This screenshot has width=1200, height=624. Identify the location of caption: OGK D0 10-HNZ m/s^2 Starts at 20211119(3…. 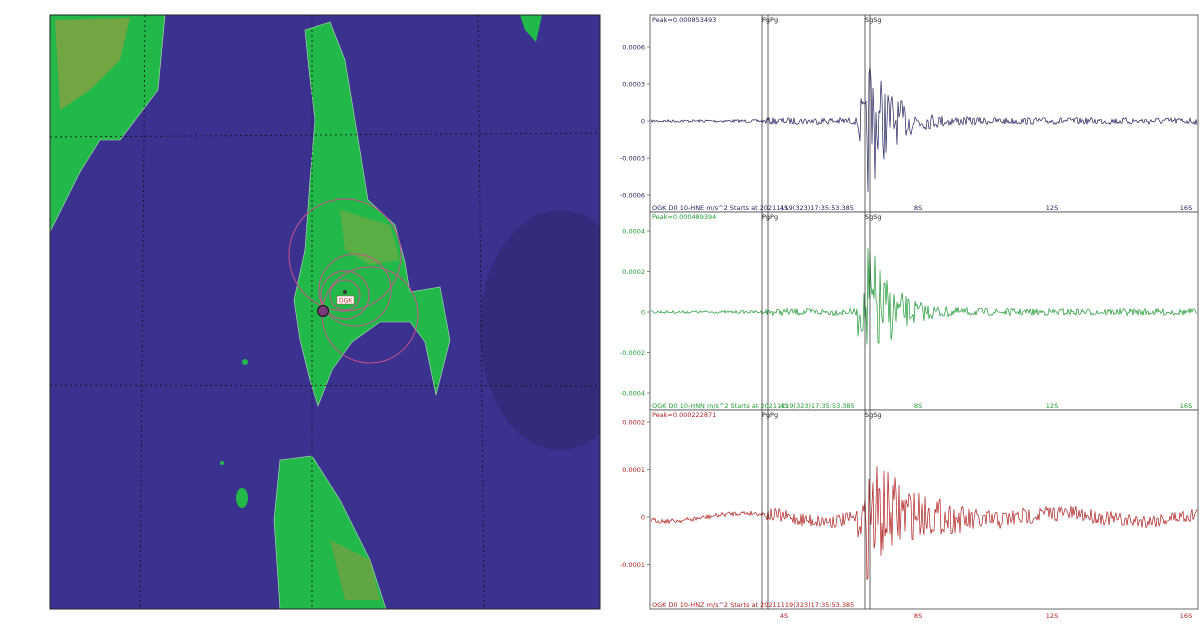
(753, 605).